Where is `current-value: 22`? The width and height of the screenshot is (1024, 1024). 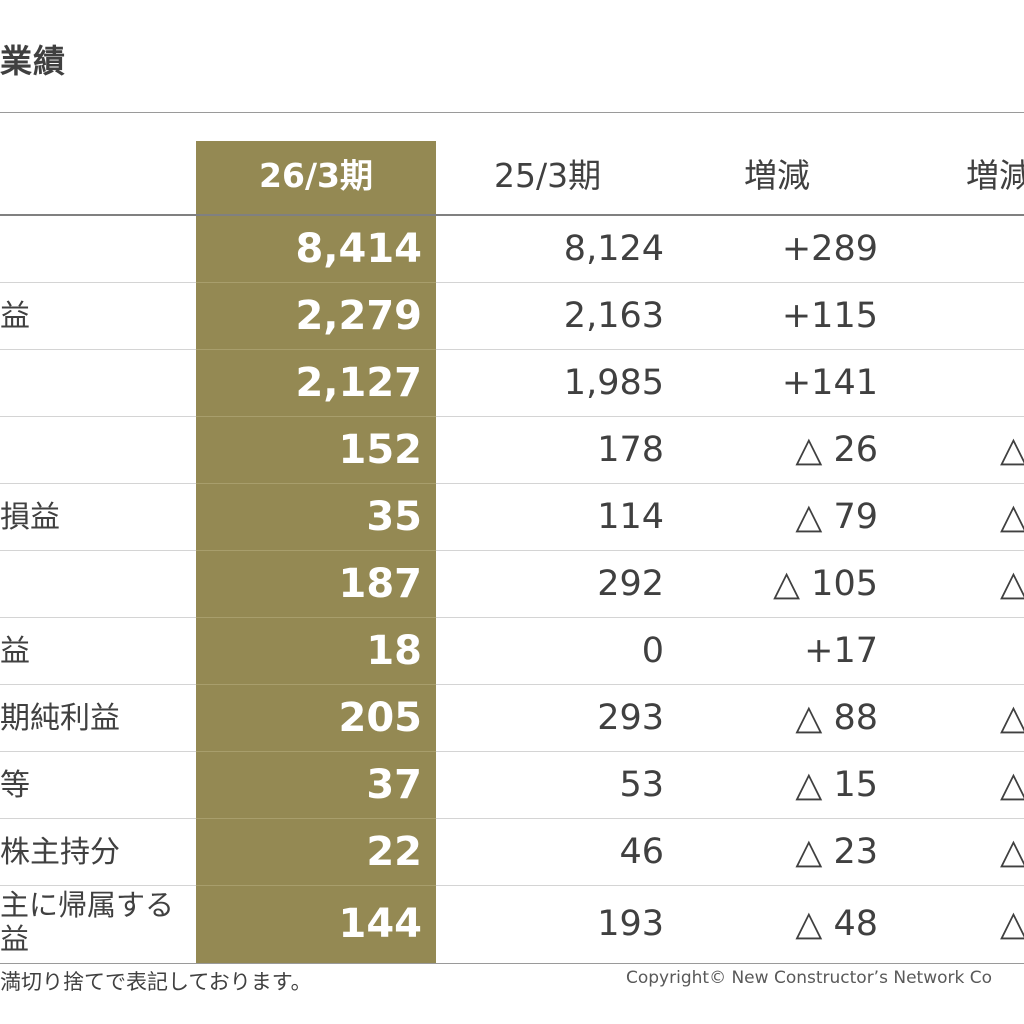
current-value: 22 is located at coordinates (394, 852).